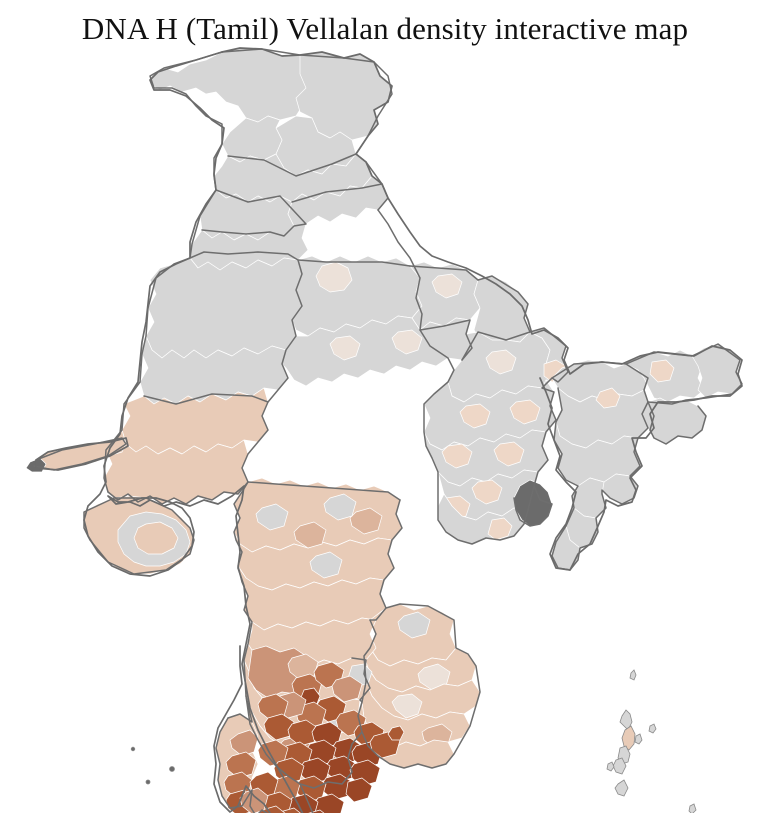 The width and height of the screenshot is (770, 813). Describe the element at coordinates (147, 481) in the screenshot. I see `region-gujarat` at that location.